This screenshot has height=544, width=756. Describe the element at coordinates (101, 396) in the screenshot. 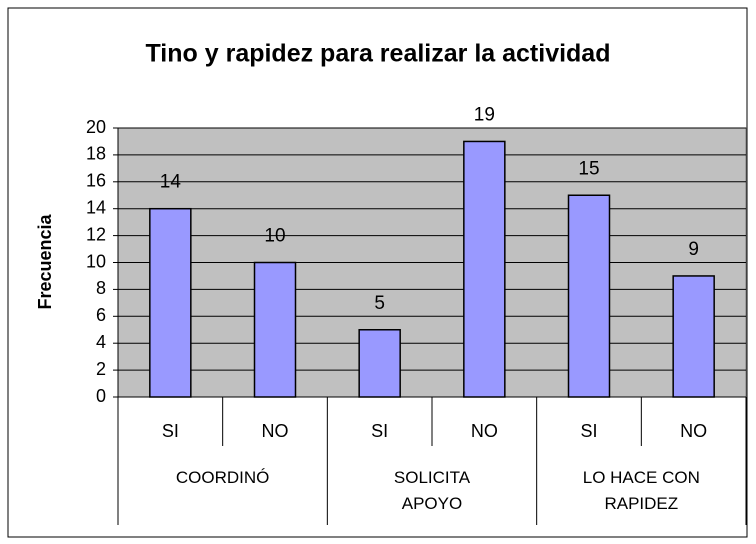

I see `y-tick-label: 0` at that location.